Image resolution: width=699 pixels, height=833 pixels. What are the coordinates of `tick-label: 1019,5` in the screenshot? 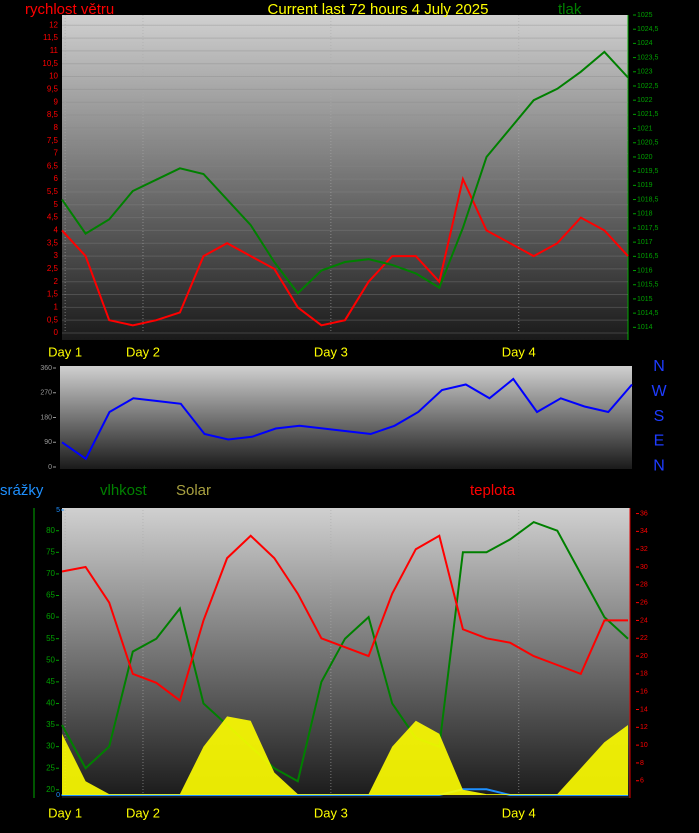 It's located at (648, 171).